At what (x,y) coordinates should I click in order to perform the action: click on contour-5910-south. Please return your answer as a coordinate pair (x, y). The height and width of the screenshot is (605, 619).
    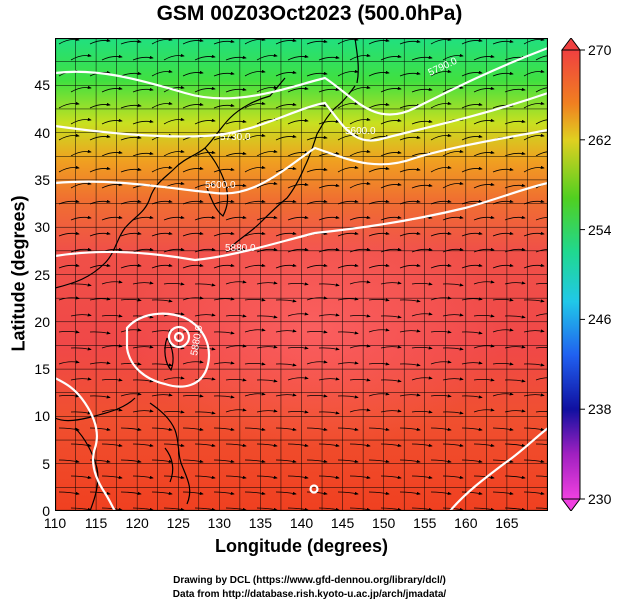
    Looking at the image, I should click on (85, 444).